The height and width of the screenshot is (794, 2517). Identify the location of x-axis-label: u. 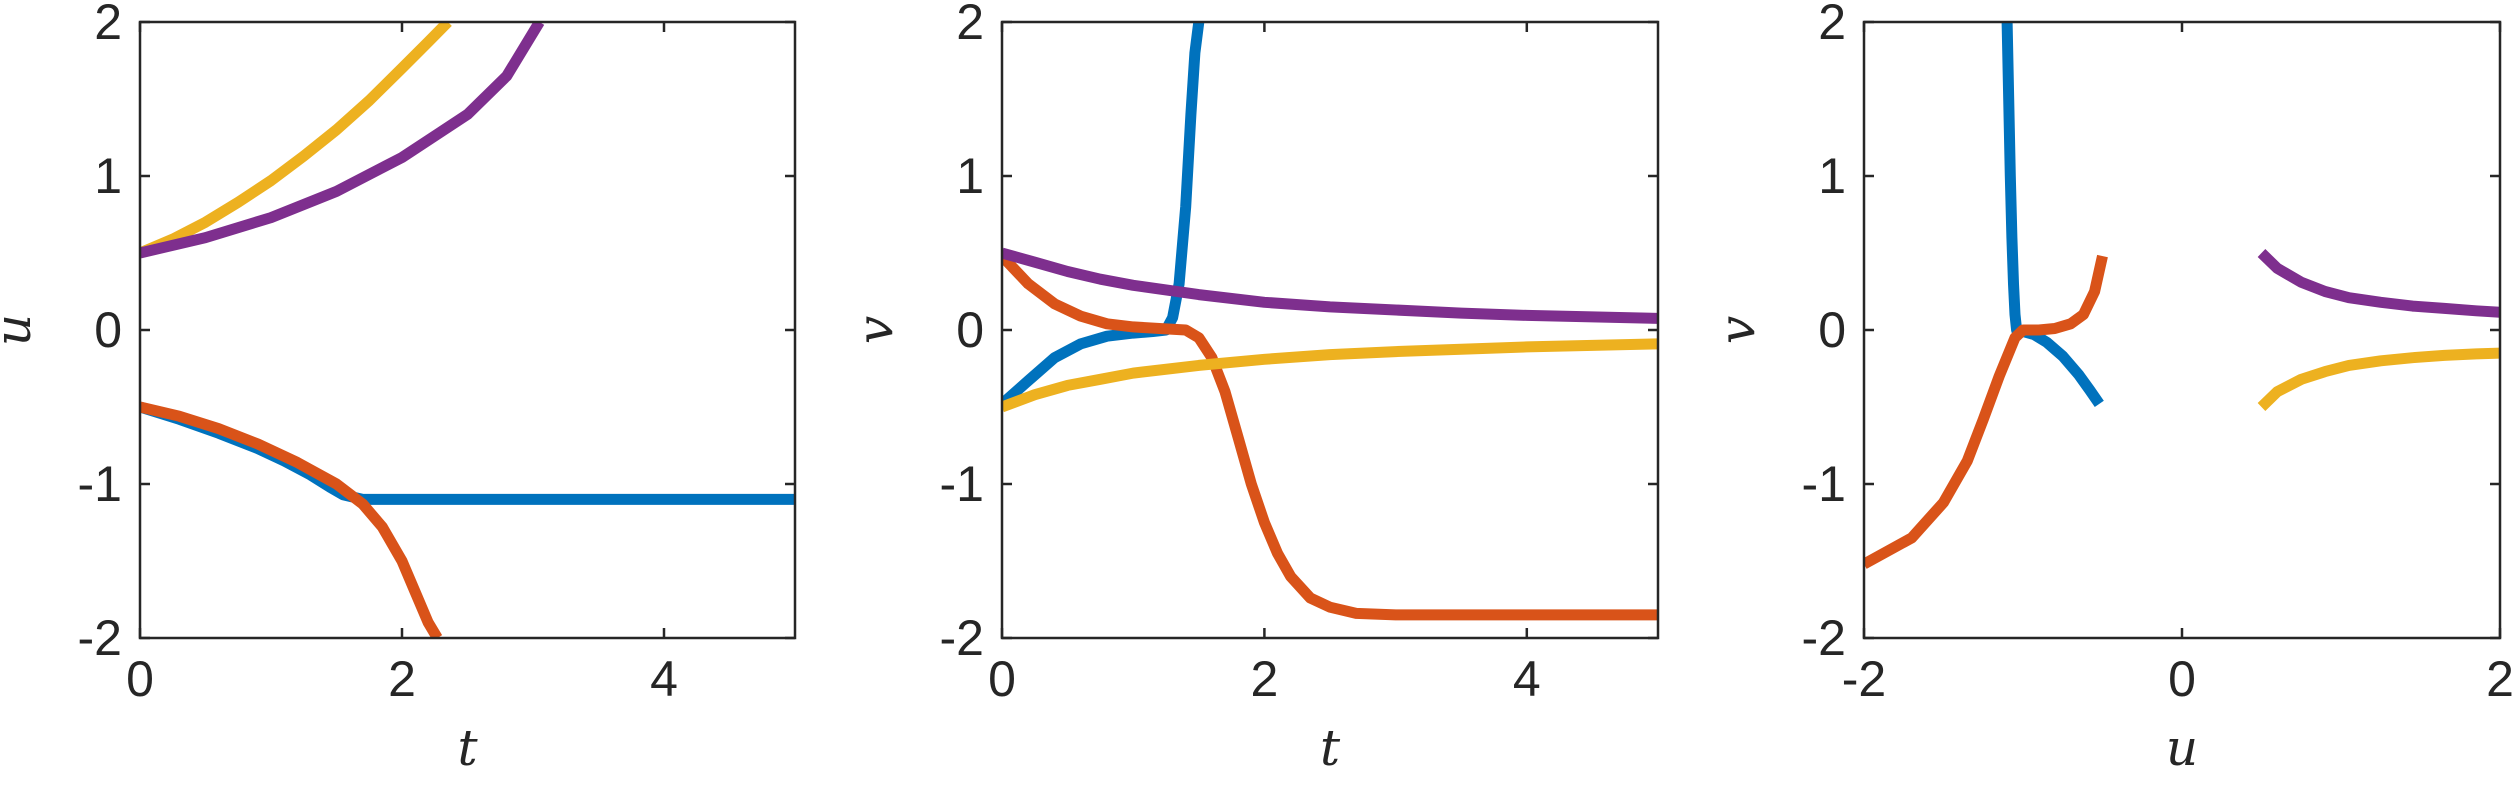
(2182, 748).